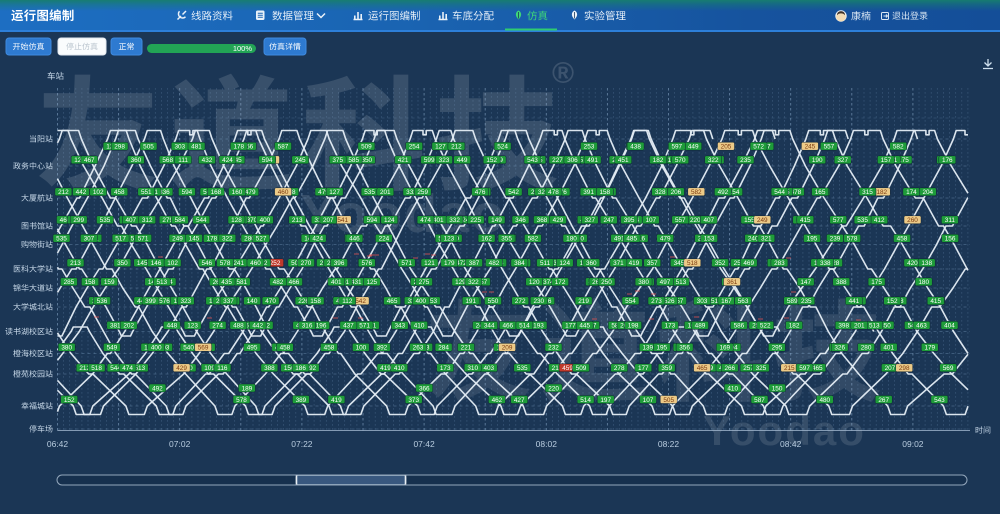 The width and height of the screenshot is (1000, 514). What do you see at coordinates (185, 301) in the screenshot?
I see `svg-text: 323` at bounding box center [185, 301].